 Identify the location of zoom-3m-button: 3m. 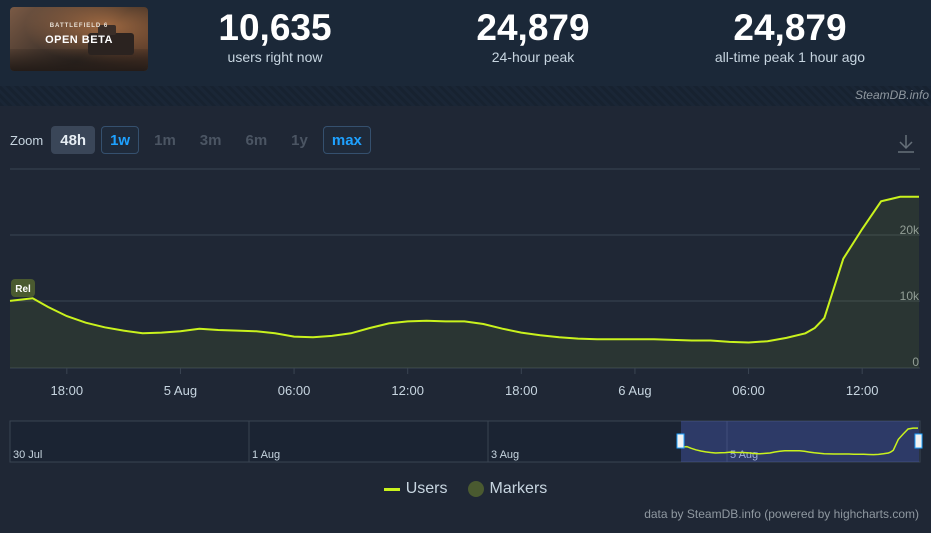
(210, 140).